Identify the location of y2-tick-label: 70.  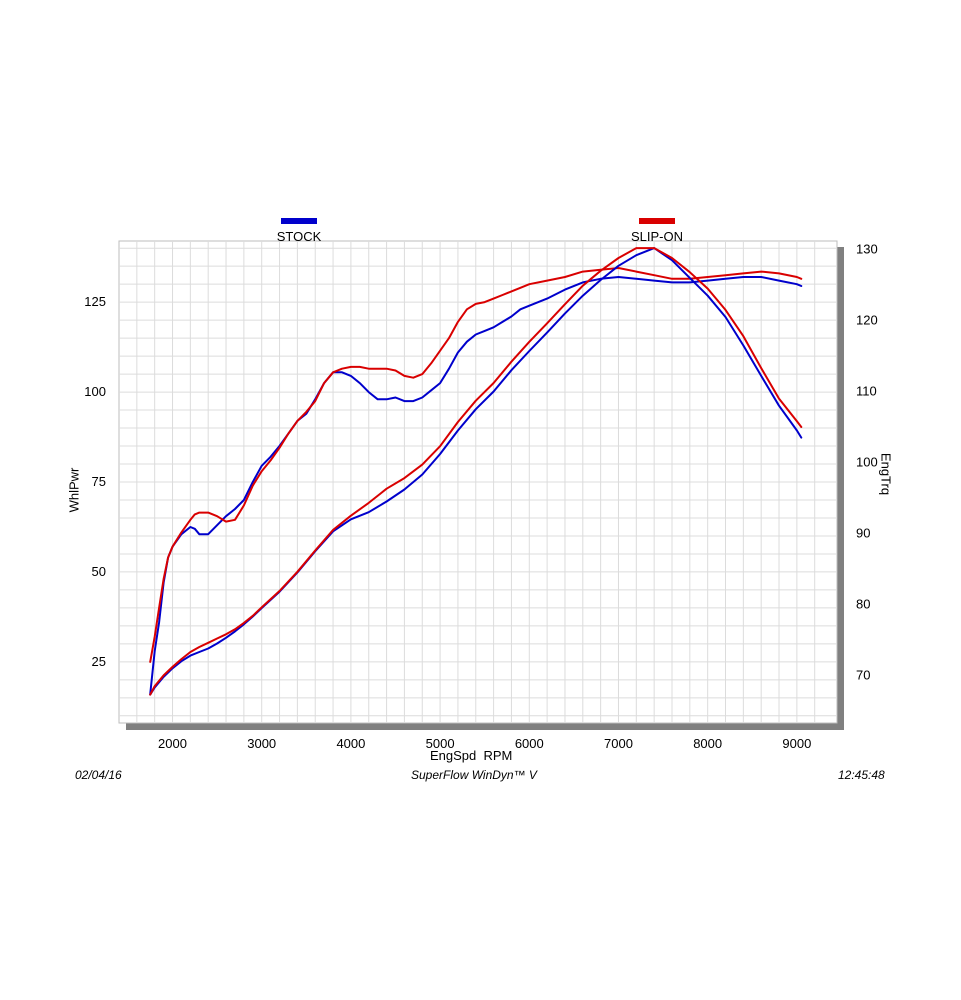
(863, 674).